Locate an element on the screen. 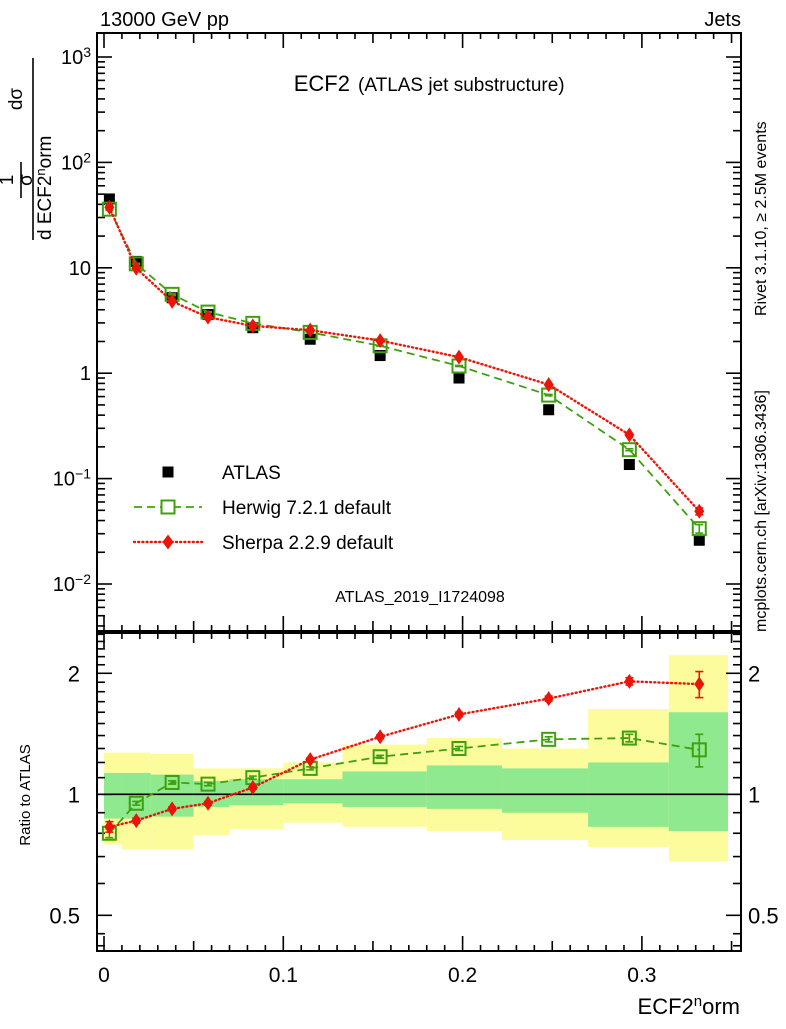  ylabel-sigma: σ is located at coordinates (26, 180).